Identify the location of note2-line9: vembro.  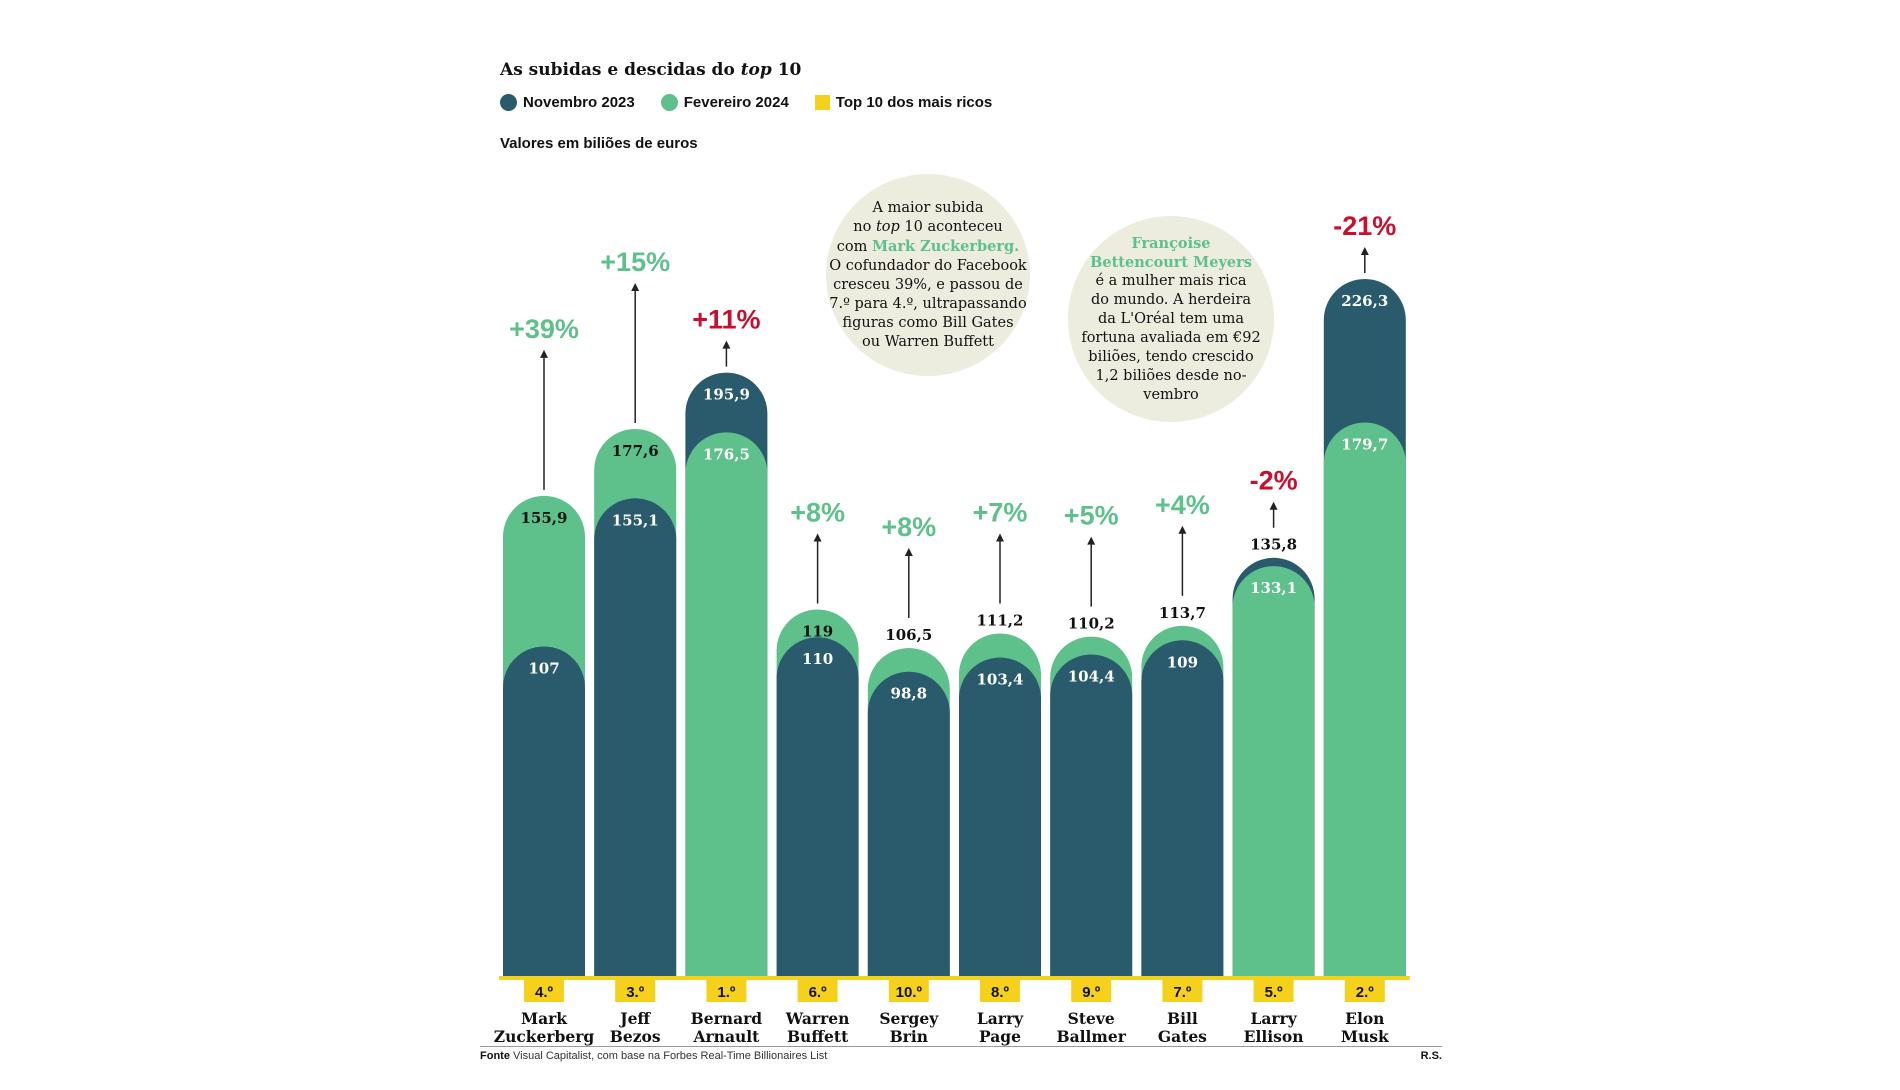
(1171, 394).